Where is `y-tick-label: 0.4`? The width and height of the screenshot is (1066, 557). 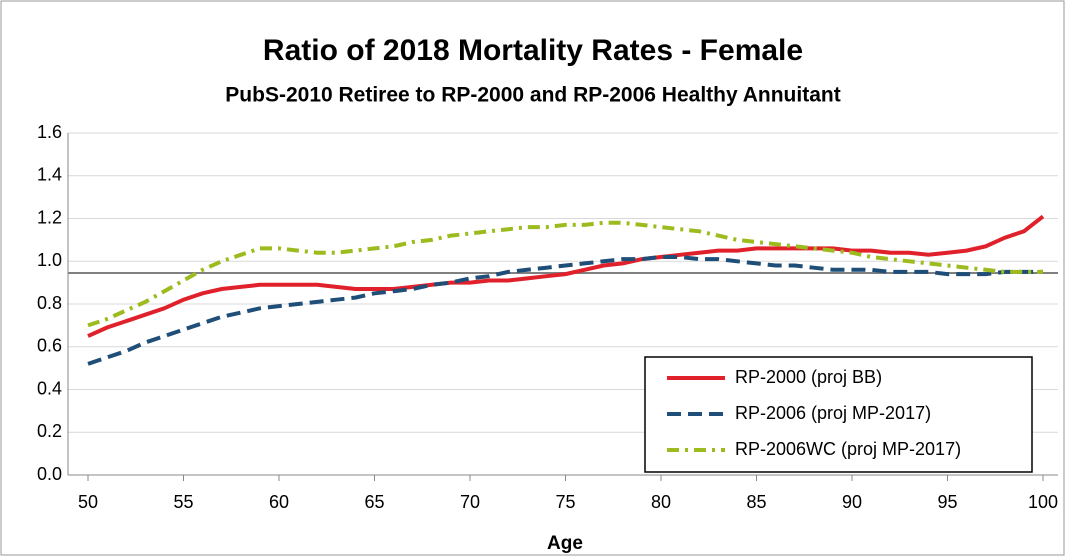 y-tick-label: 0.4 is located at coordinates (49, 388).